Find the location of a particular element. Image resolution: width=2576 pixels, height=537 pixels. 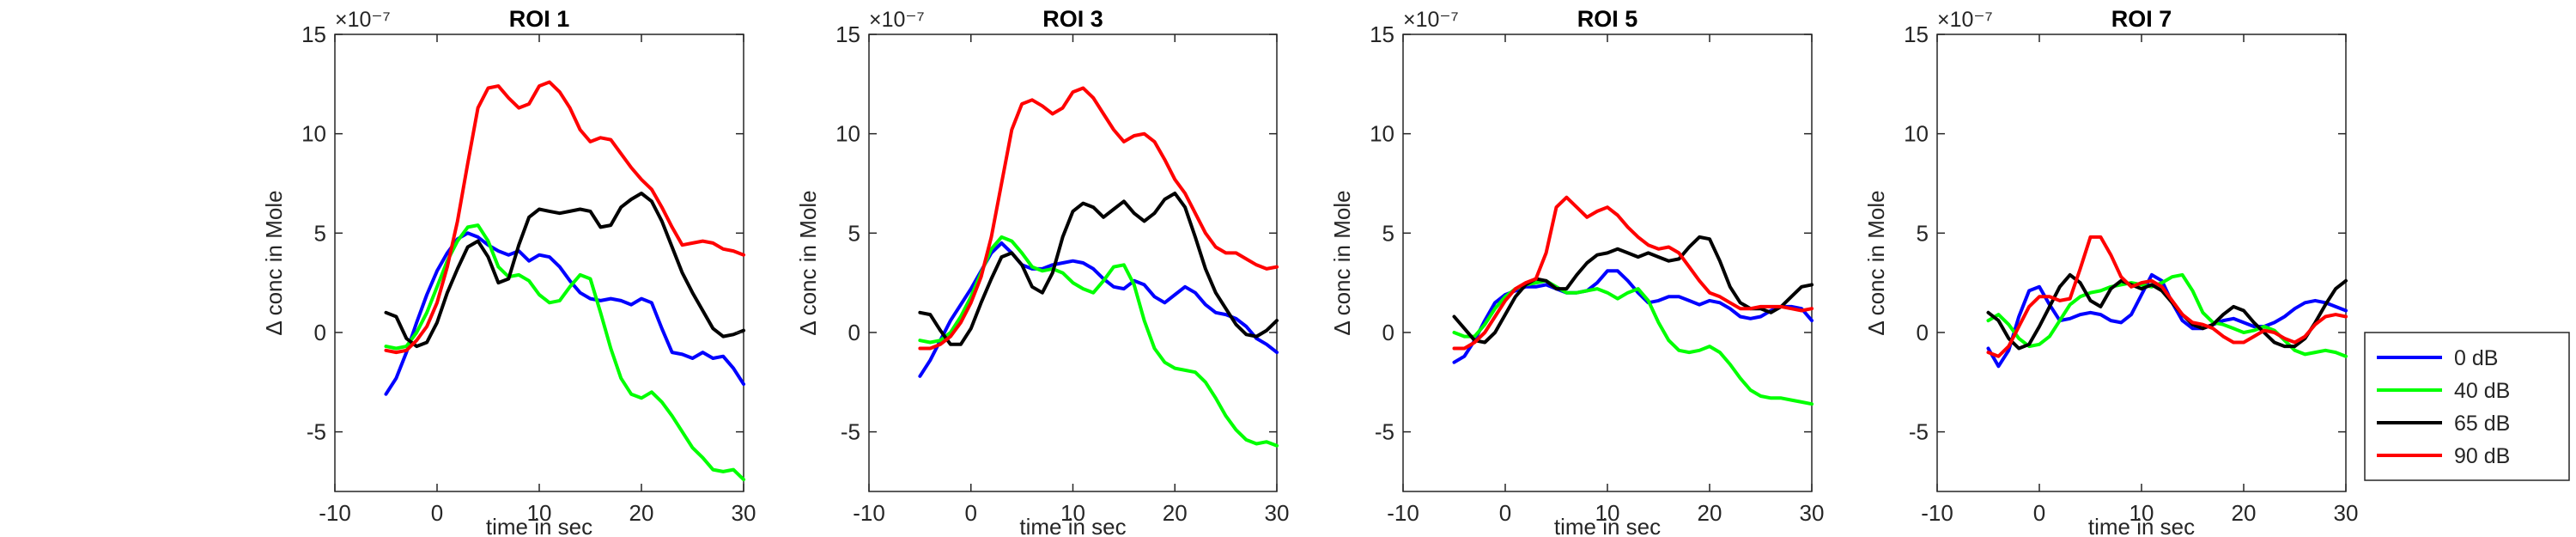

legend-label: 0 dB is located at coordinates (2476, 358).